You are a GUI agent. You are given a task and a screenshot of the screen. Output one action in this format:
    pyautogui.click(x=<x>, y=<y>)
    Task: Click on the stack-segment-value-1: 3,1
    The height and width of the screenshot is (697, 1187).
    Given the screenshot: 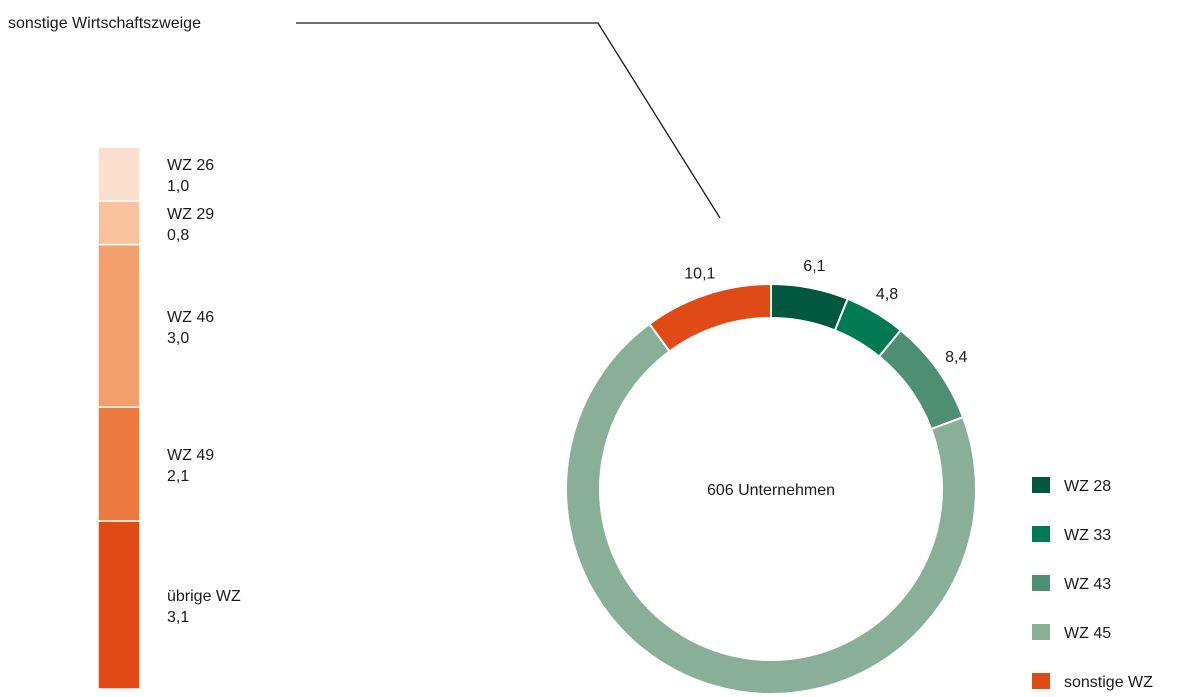 What is the action you would take?
    pyautogui.click(x=178, y=617)
    